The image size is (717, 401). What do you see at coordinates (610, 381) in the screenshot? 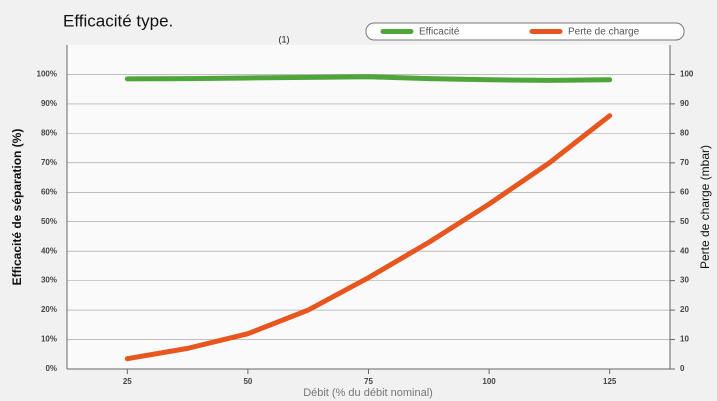
I see `x-tick-label: 125` at bounding box center [610, 381].